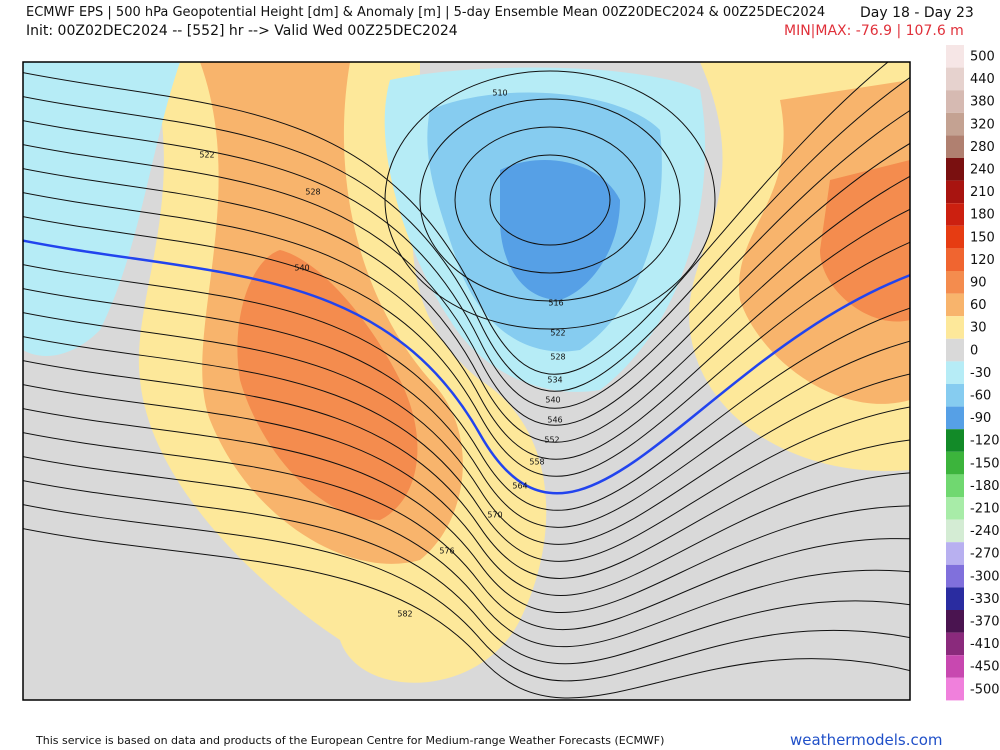  What do you see at coordinates (978, 328) in the screenshot?
I see `colorbar-label: 30` at bounding box center [978, 328].